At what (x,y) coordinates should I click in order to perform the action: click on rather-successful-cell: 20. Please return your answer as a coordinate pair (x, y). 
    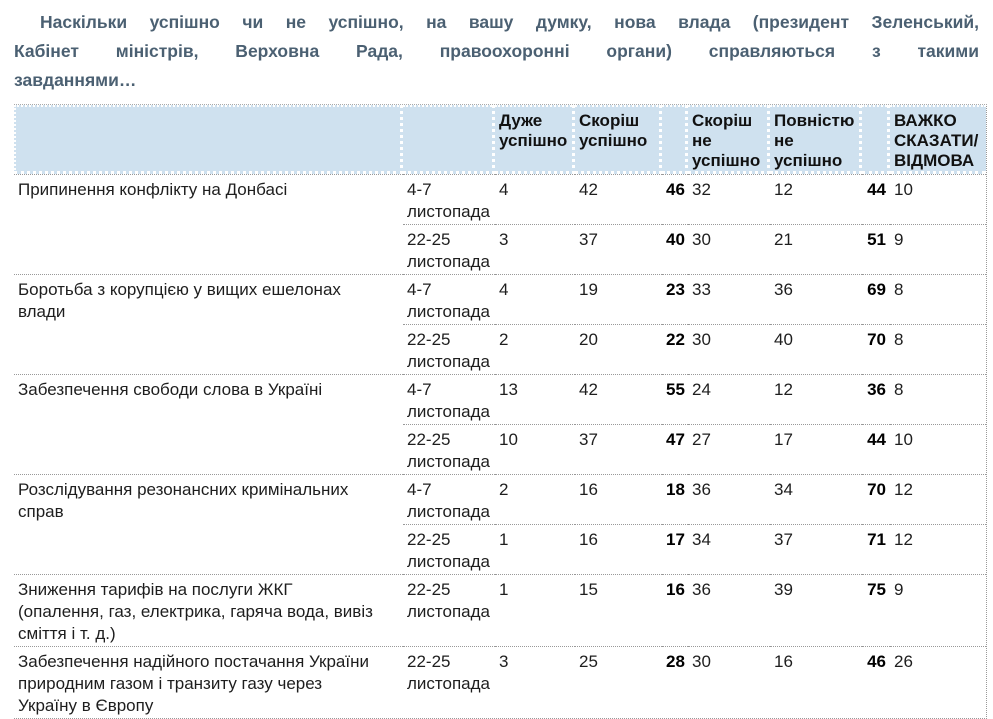
    Looking at the image, I should click on (618, 349).